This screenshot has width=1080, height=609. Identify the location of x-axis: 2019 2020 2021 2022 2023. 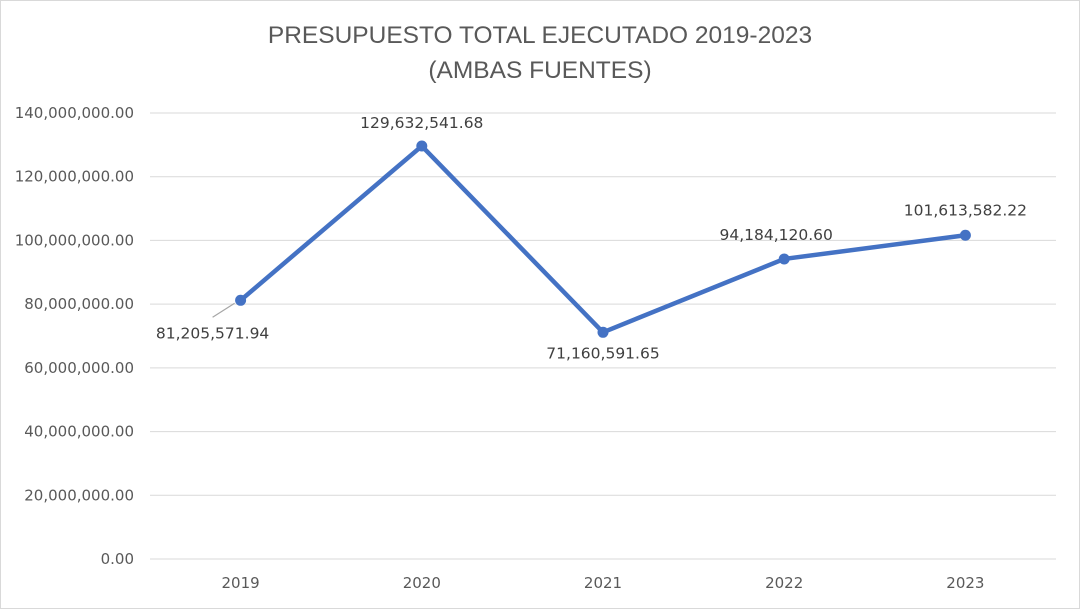
(603, 583).